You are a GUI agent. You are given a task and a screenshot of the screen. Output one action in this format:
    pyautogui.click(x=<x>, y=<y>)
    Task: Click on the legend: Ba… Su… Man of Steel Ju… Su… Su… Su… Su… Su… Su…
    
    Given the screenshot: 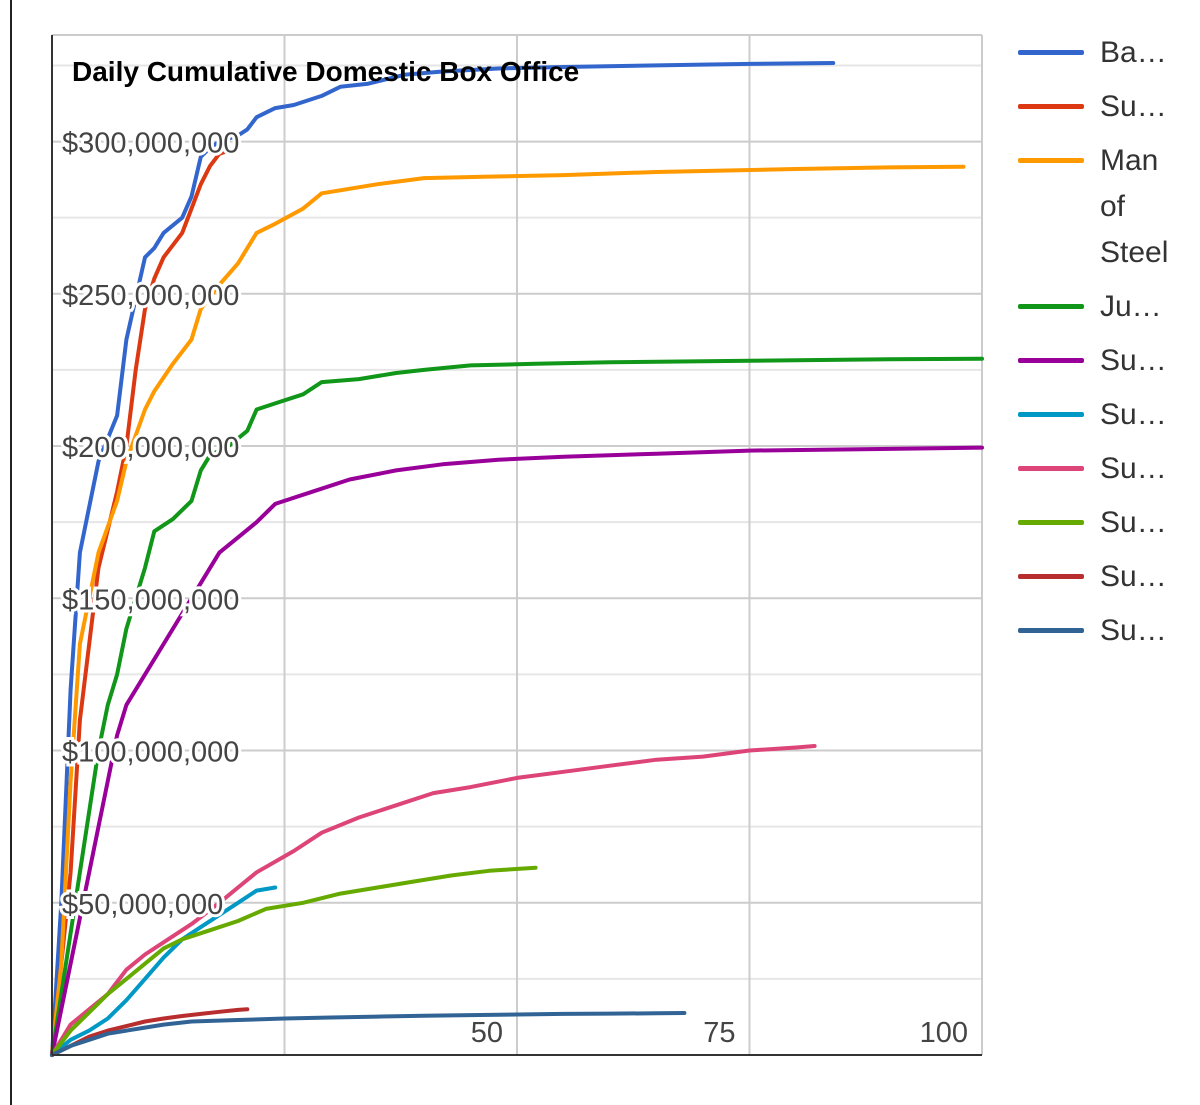 What is the action you would take?
    pyautogui.click(x=1108, y=346)
    